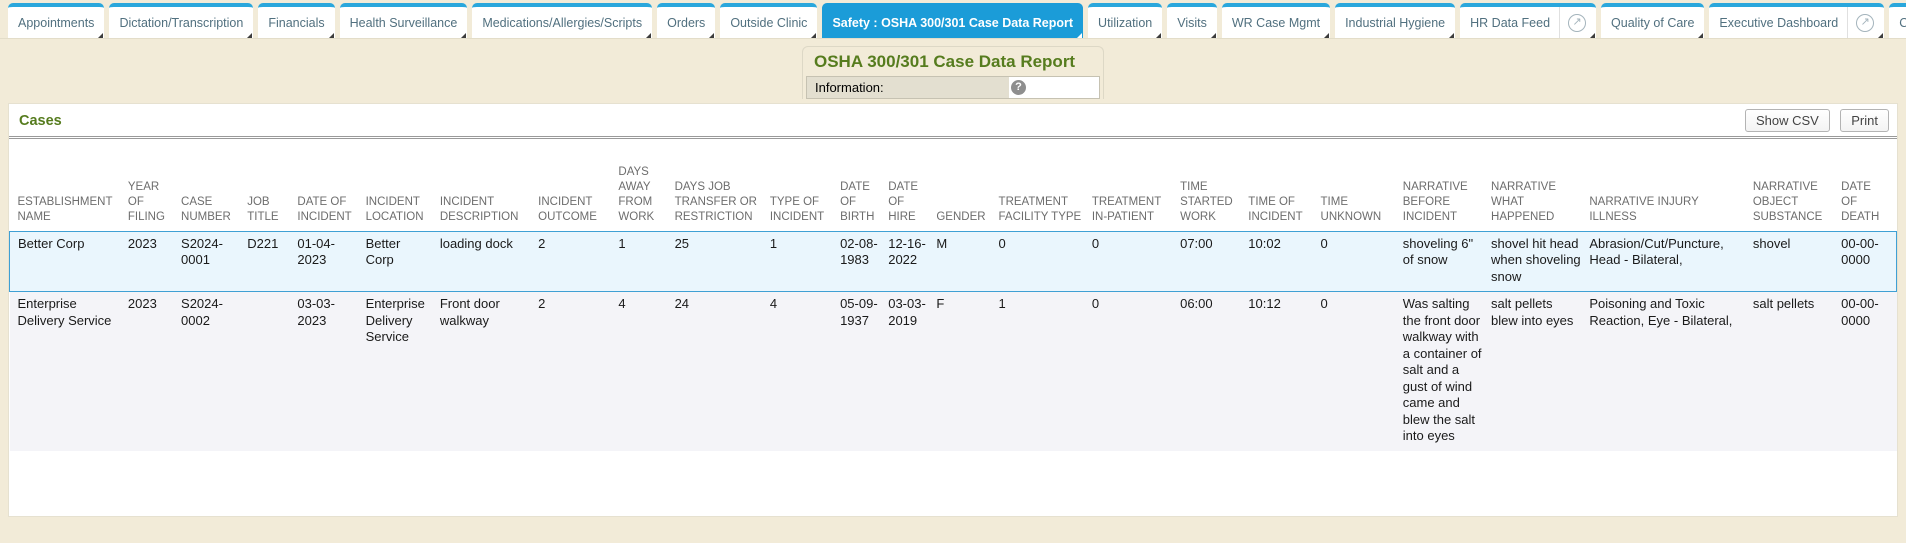  Describe the element at coordinates (953, 120) in the screenshot. I see `cases-panel-header: Cases Show CSV Print` at that location.